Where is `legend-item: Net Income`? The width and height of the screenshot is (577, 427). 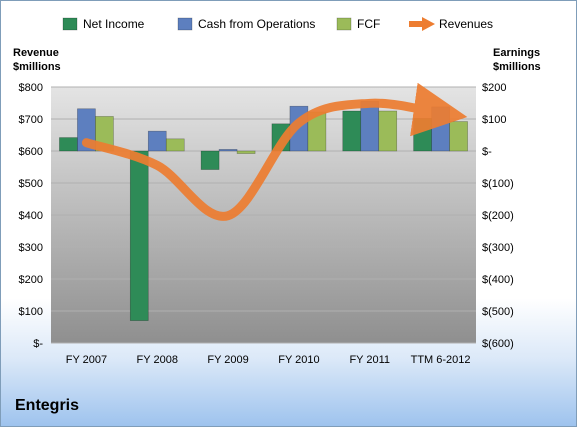 legend-item: Net Income is located at coordinates (103, 24).